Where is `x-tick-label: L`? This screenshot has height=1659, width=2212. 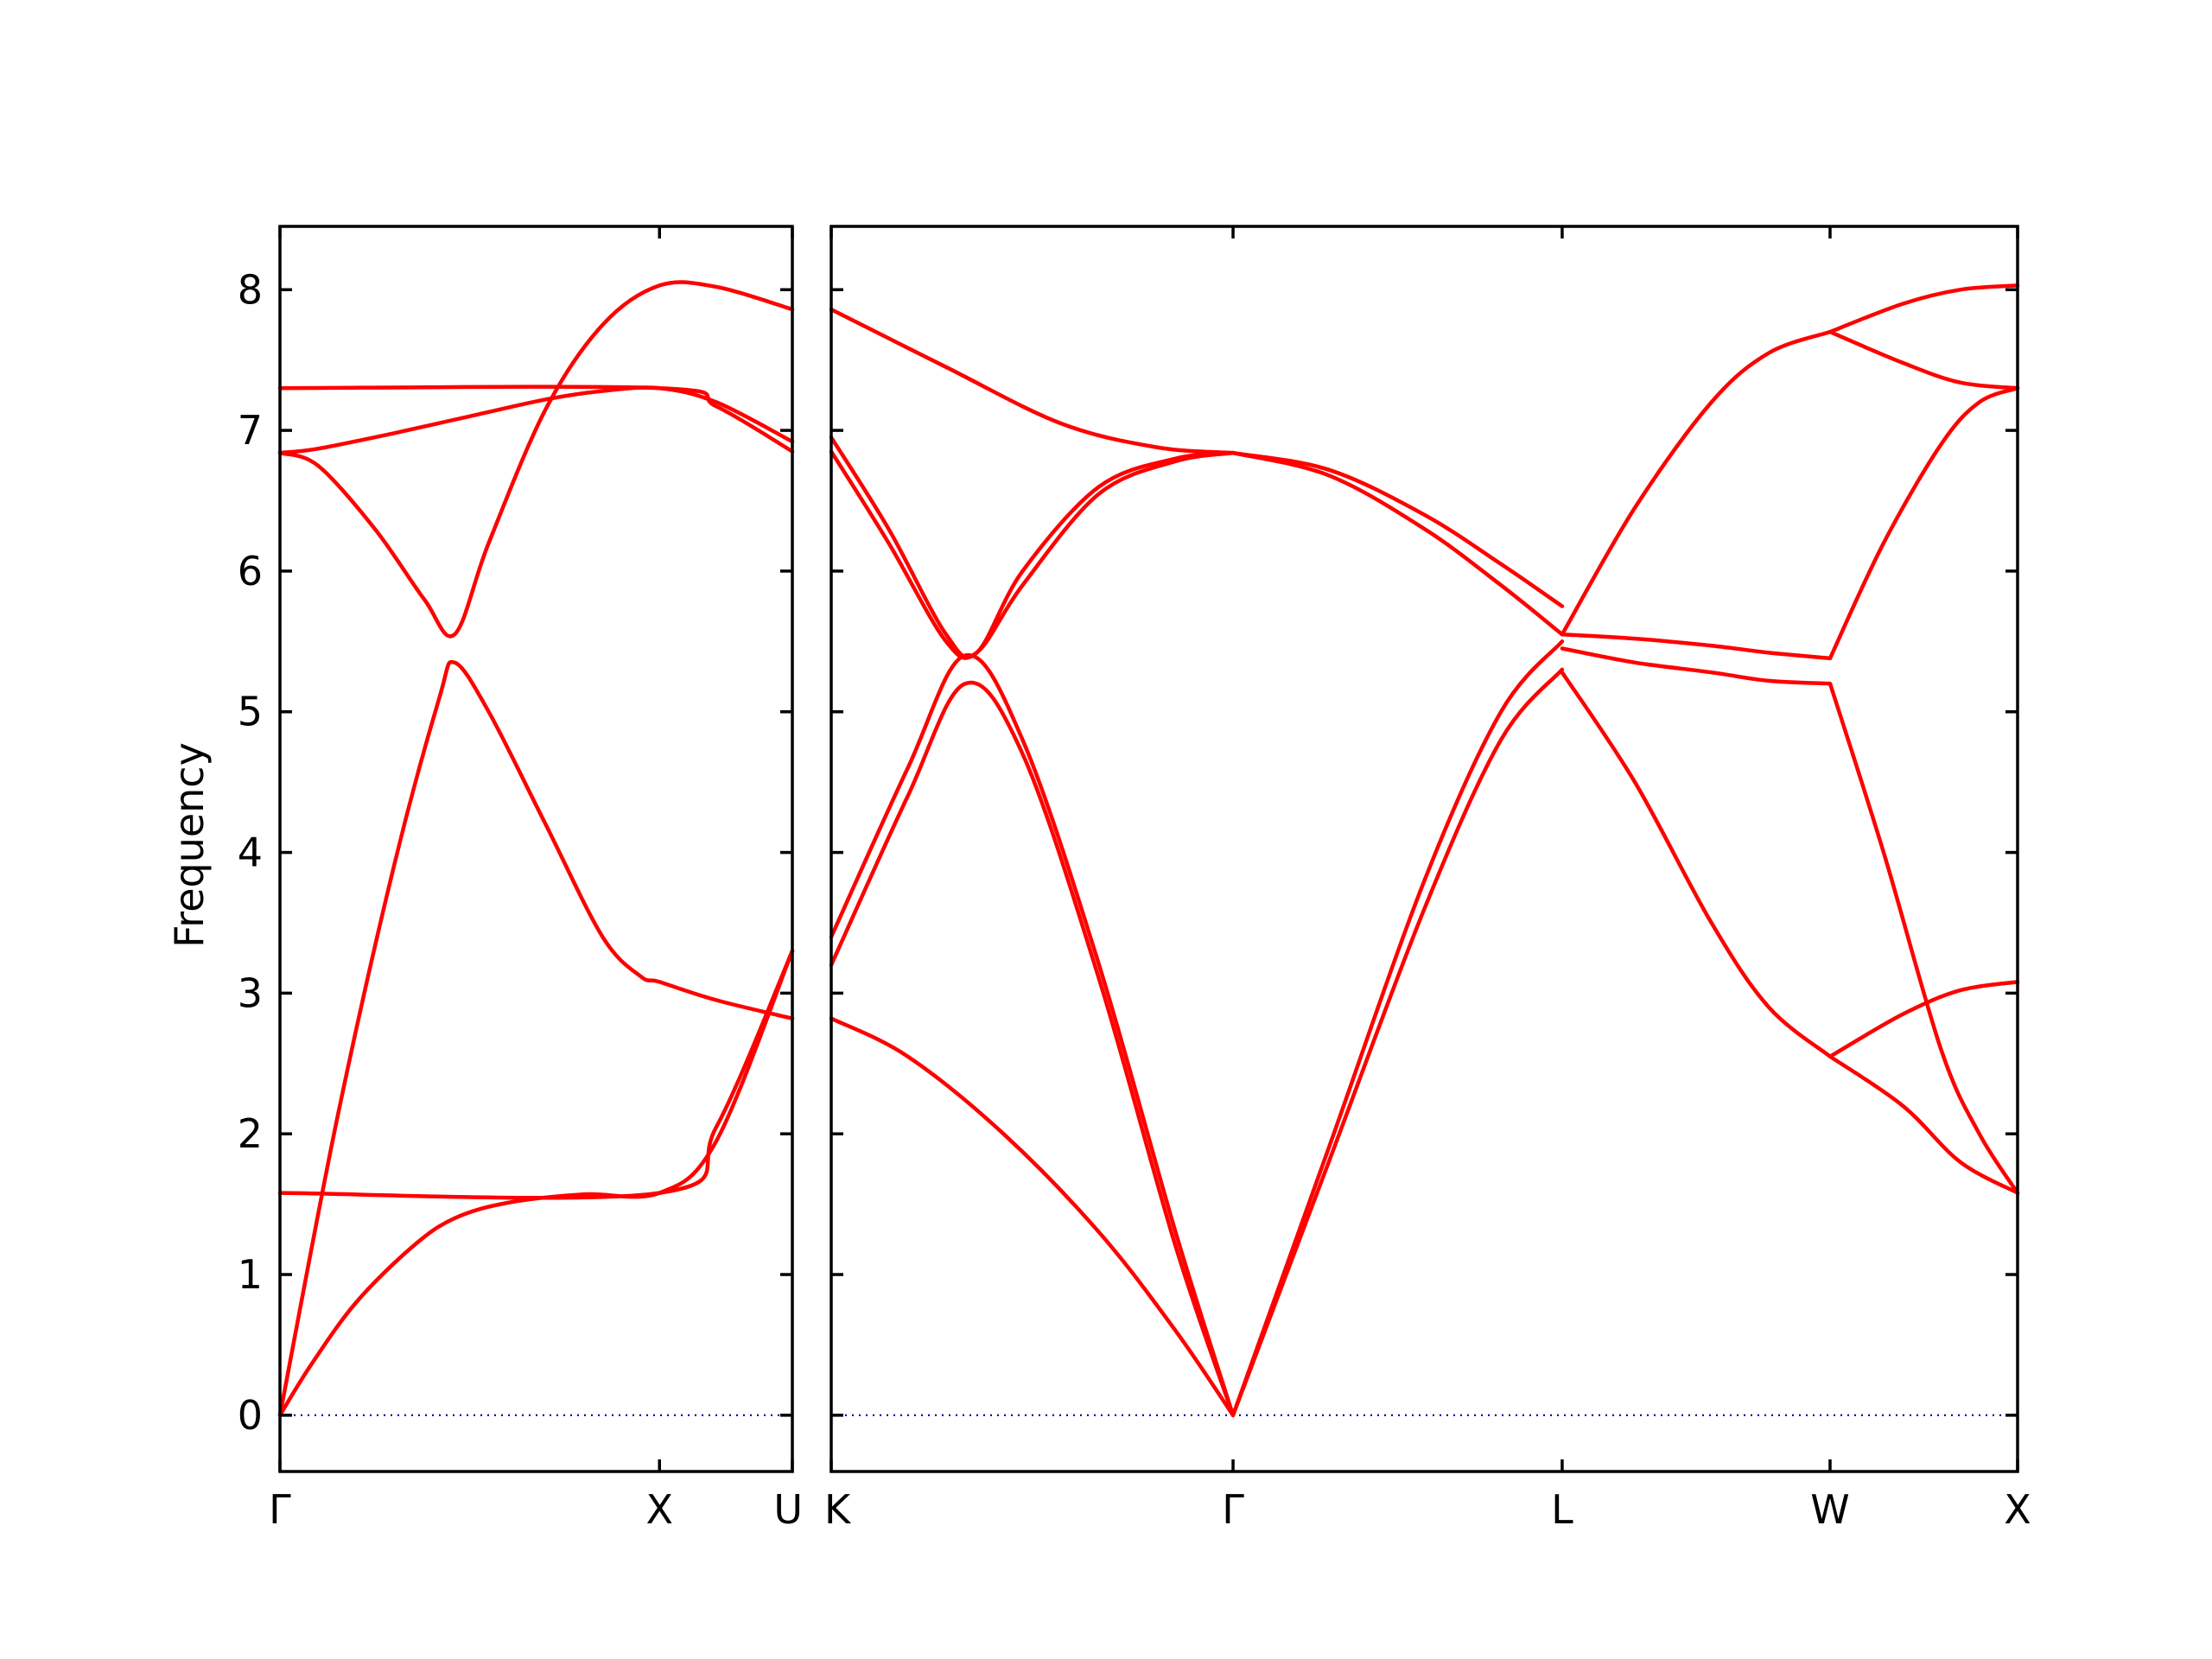 x-tick-label: L is located at coordinates (1562, 1509).